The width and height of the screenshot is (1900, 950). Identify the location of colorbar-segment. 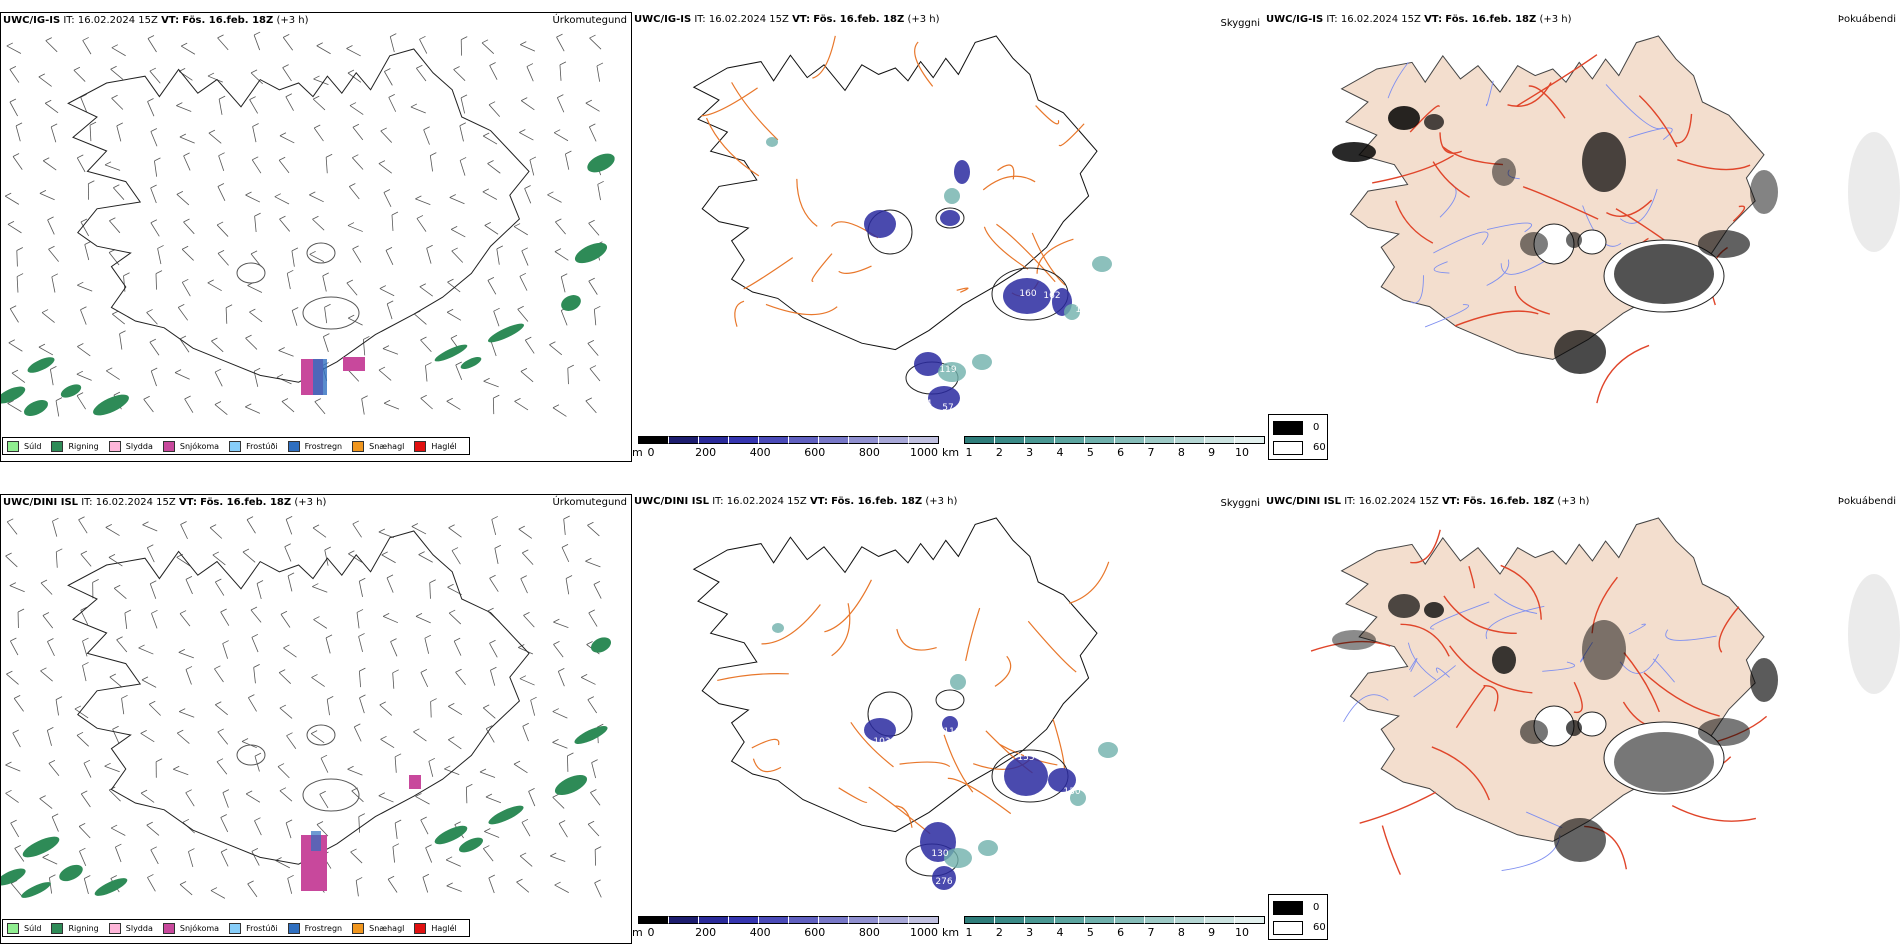
(1069, 920).